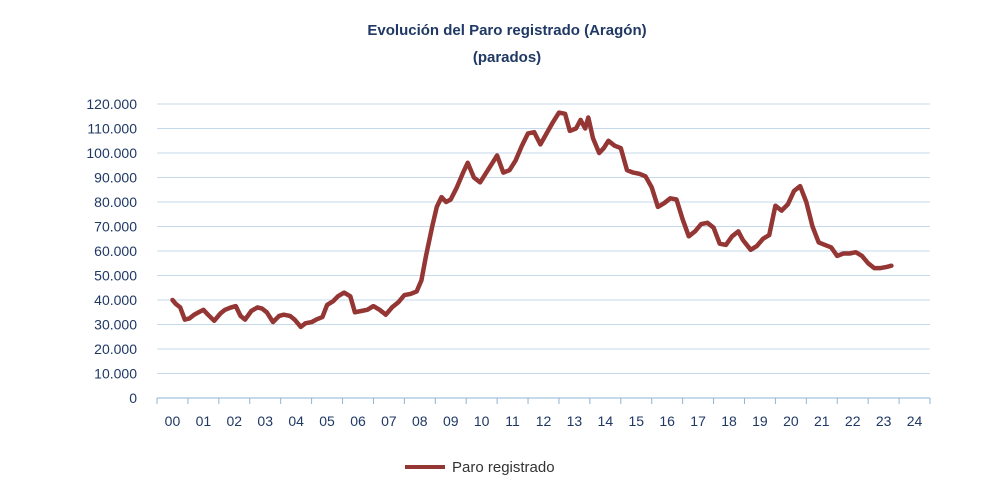 This screenshot has width=990, height=491. Describe the element at coordinates (358, 421) in the screenshot. I see `x-tick-label: 06` at that location.